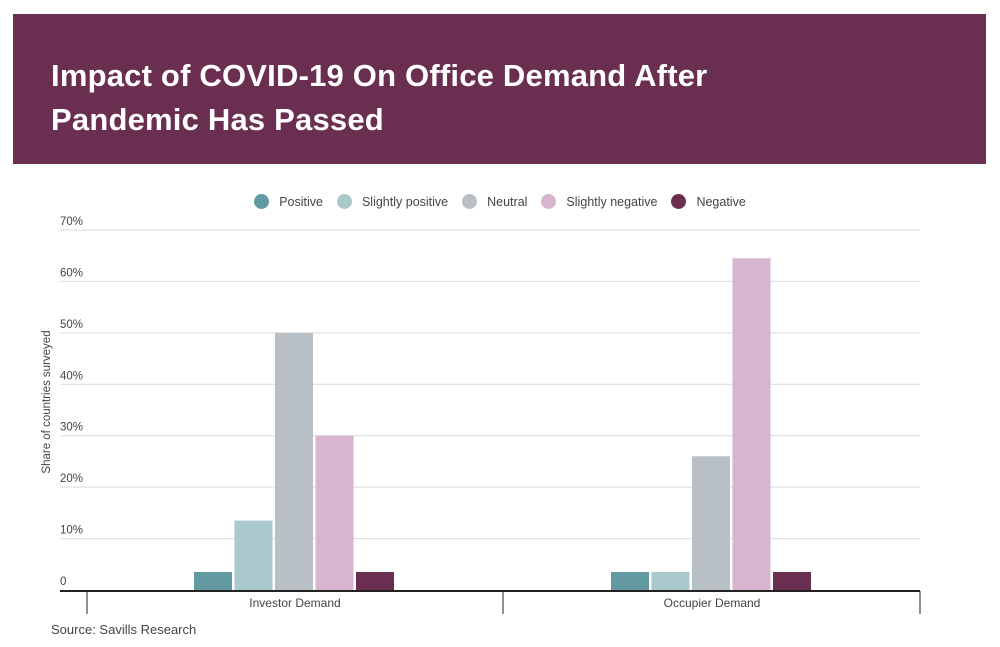 The image size is (1000, 647). What do you see at coordinates (71, 479) in the screenshot?
I see `y-tick-label: 20%` at bounding box center [71, 479].